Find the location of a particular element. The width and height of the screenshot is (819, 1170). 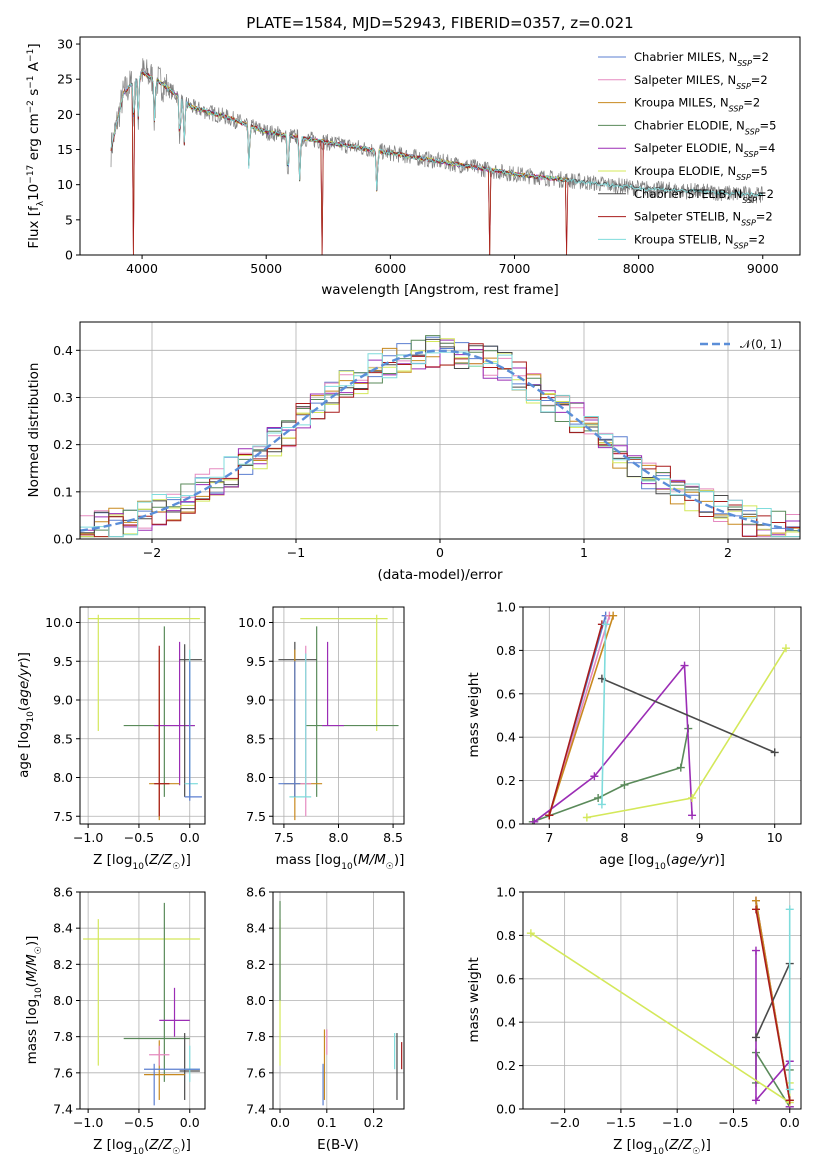

observed-spectrum is located at coordinates (436, 131).